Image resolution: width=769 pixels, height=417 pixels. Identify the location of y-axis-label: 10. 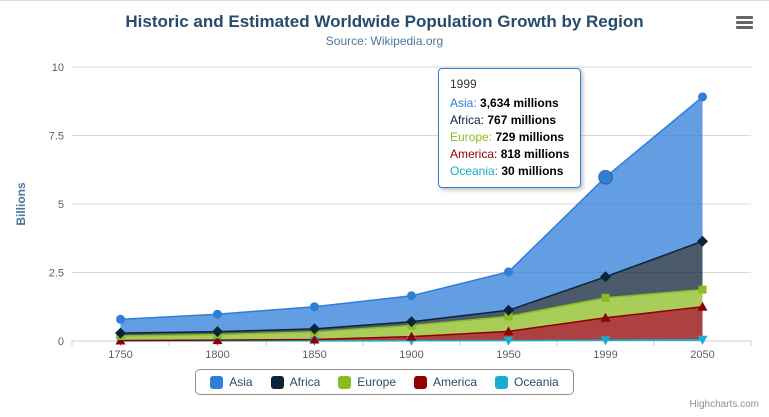
(58, 68).